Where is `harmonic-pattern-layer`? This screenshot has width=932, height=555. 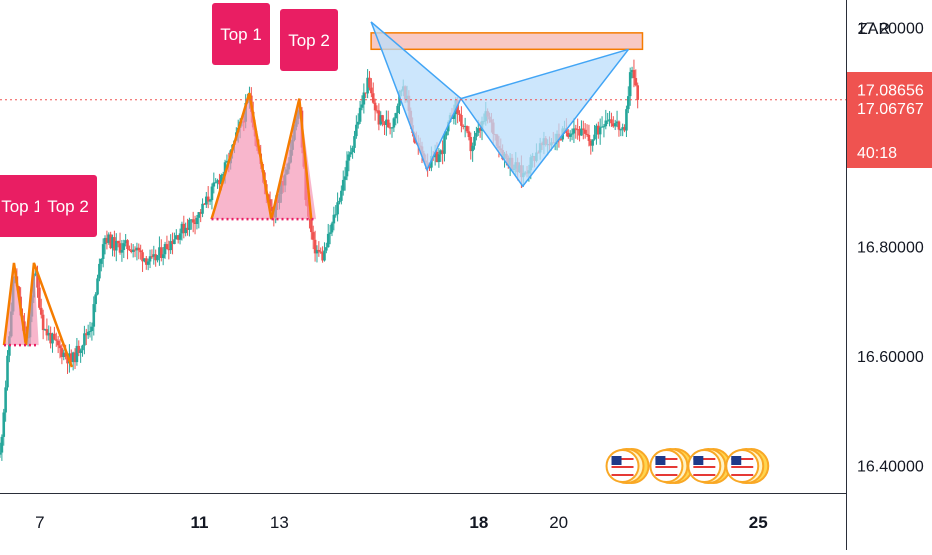
harmonic-pattern-layer is located at coordinates (500, 104).